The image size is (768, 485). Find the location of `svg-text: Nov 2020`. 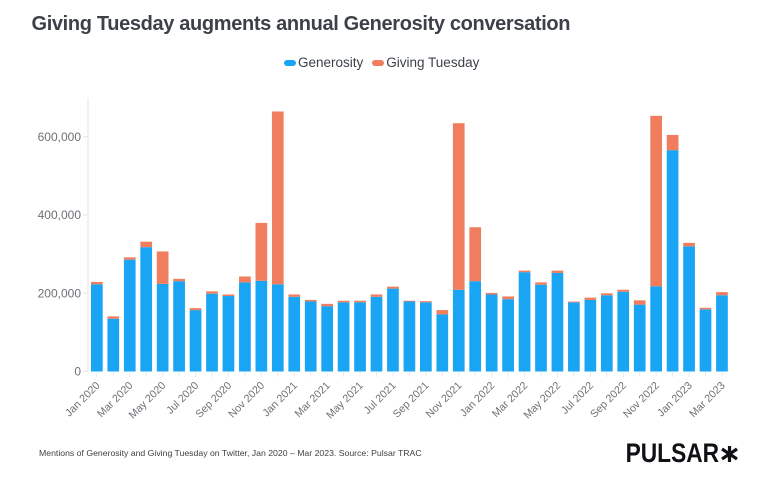

svg-text: Nov 2020 is located at coordinates (246, 400).